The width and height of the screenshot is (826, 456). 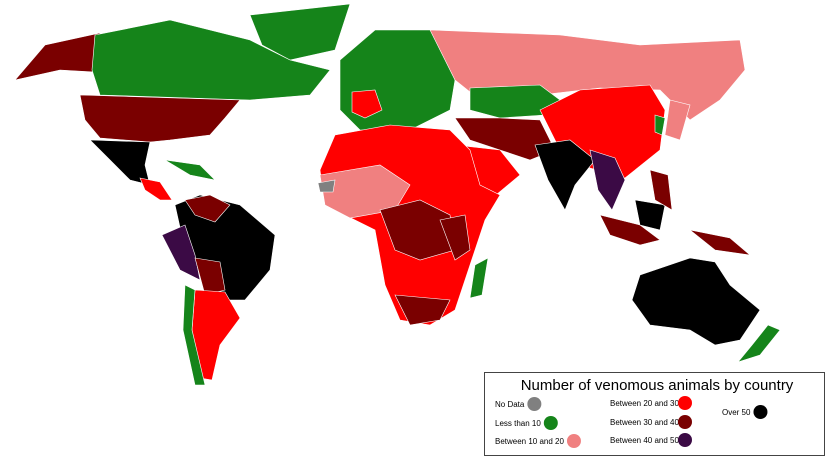 I want to click on east-africa, so click(x=455, y=237).